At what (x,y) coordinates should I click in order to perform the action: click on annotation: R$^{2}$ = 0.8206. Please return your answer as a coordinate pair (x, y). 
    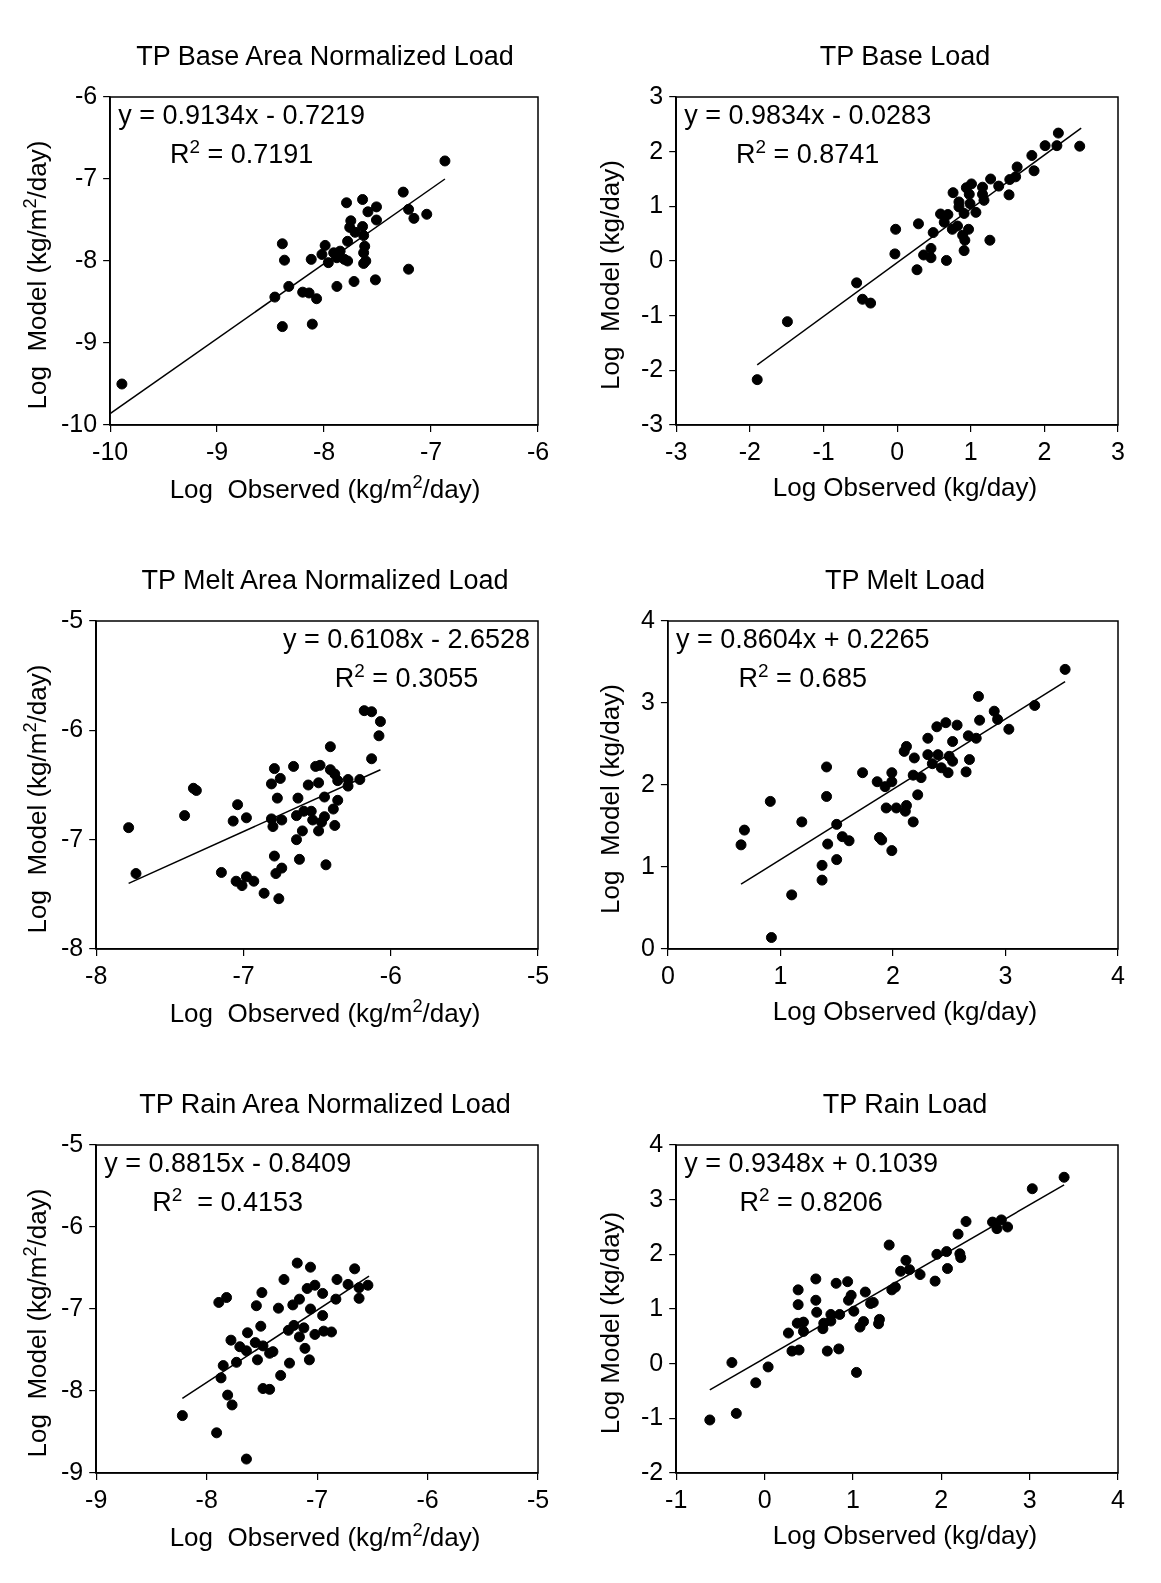
    Looking at the image, I should click on (811, 1200).